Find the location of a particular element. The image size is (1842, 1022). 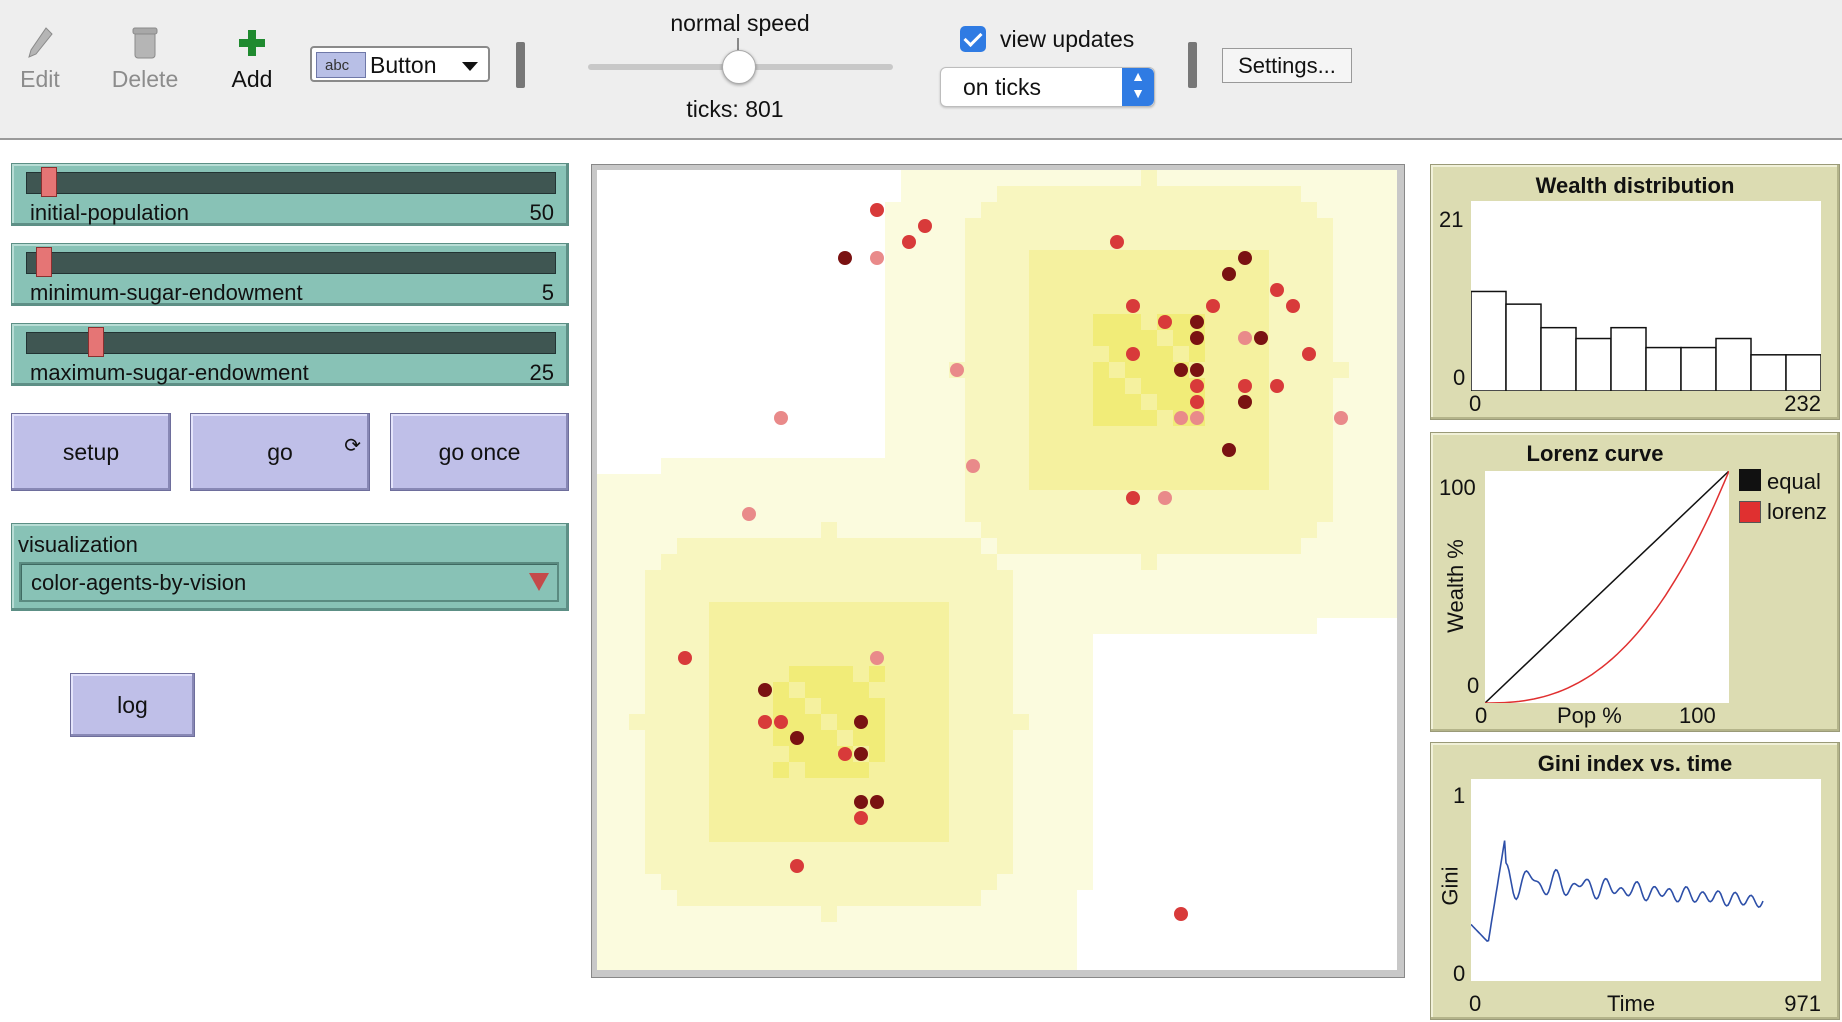

agent-turtle is located at coordinates (1229, 274).